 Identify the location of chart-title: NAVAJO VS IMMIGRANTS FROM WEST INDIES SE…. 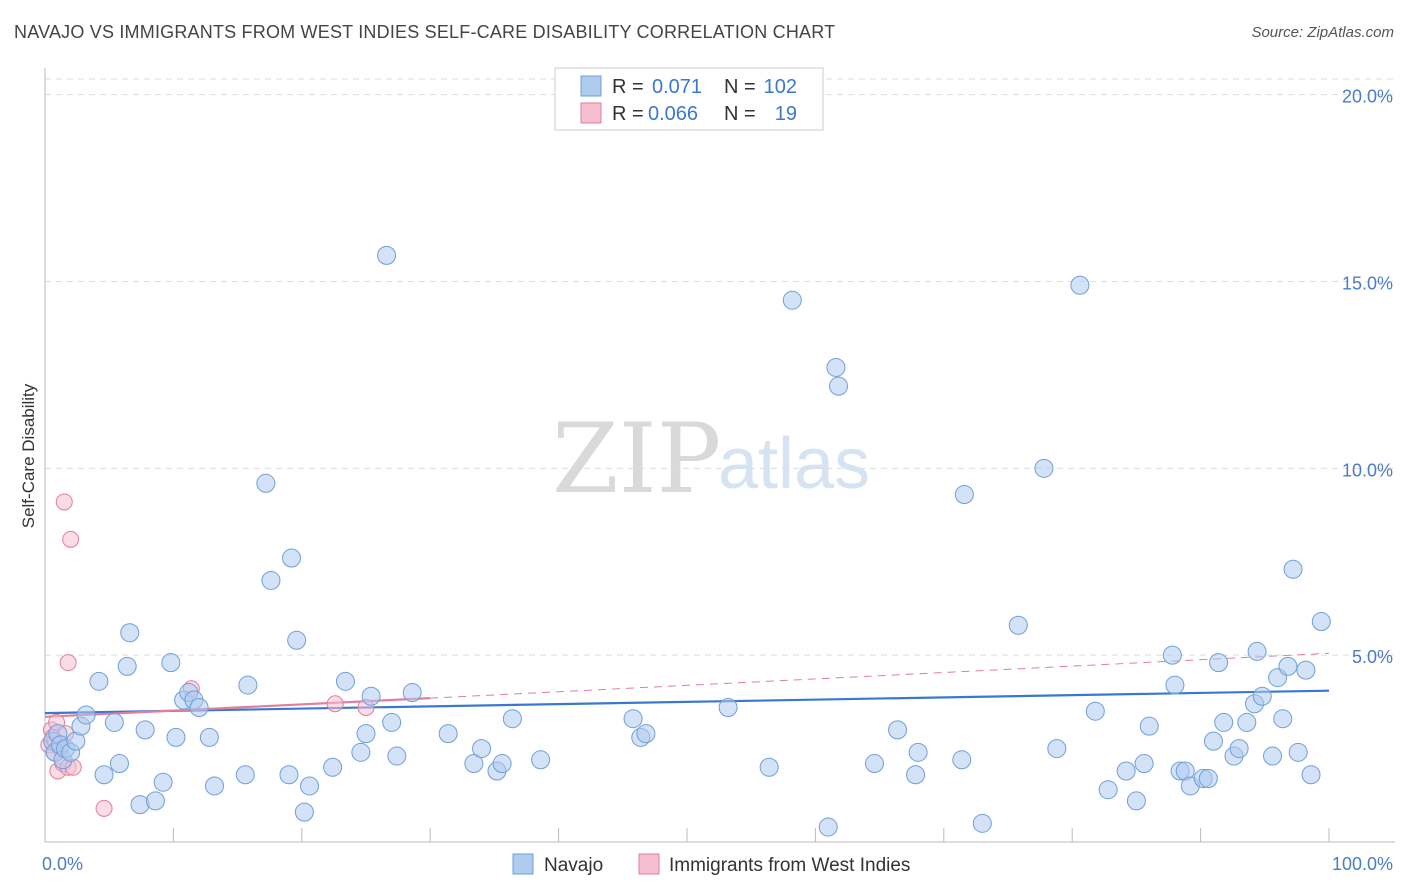
(425, 32).